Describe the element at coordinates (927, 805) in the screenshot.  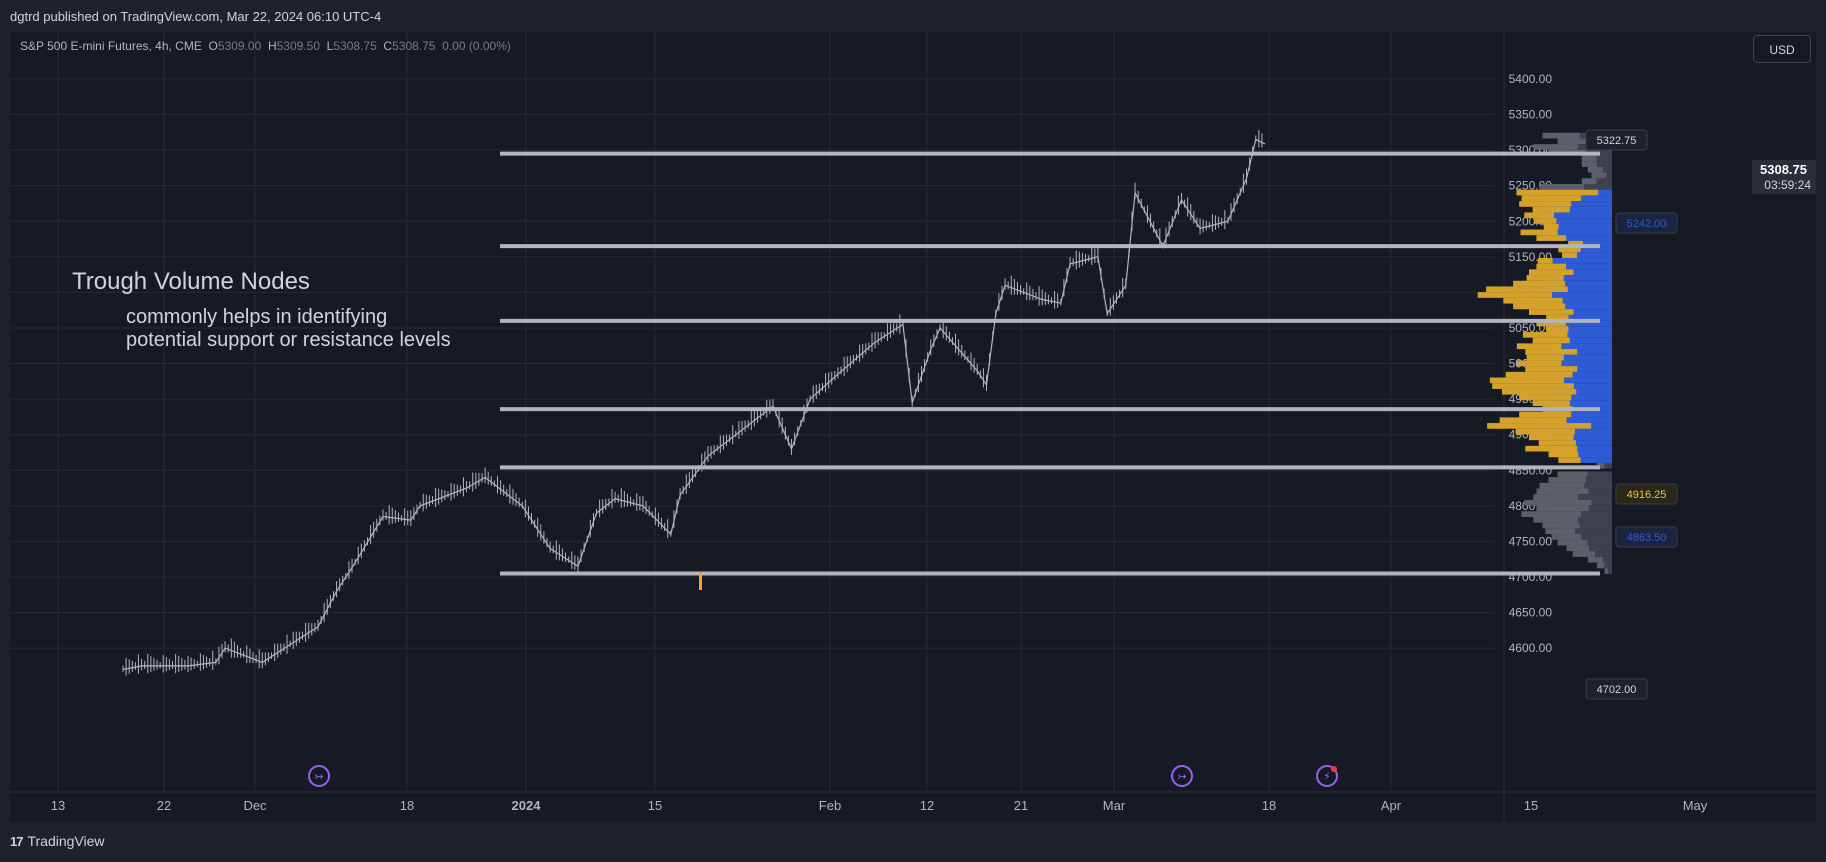
I see `x-tick-label: 12` at that location.